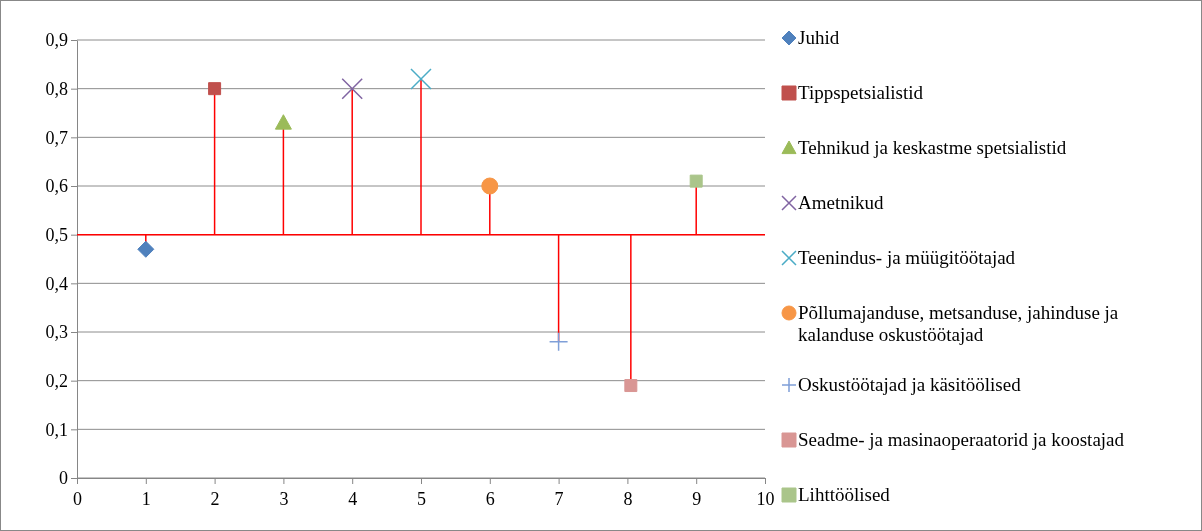 The image size is (1202, 531). What do you see at coordinates (841, 202) in the screenshot?
I see `legend-label: Ametnikud` at bounding box center [841, 202].